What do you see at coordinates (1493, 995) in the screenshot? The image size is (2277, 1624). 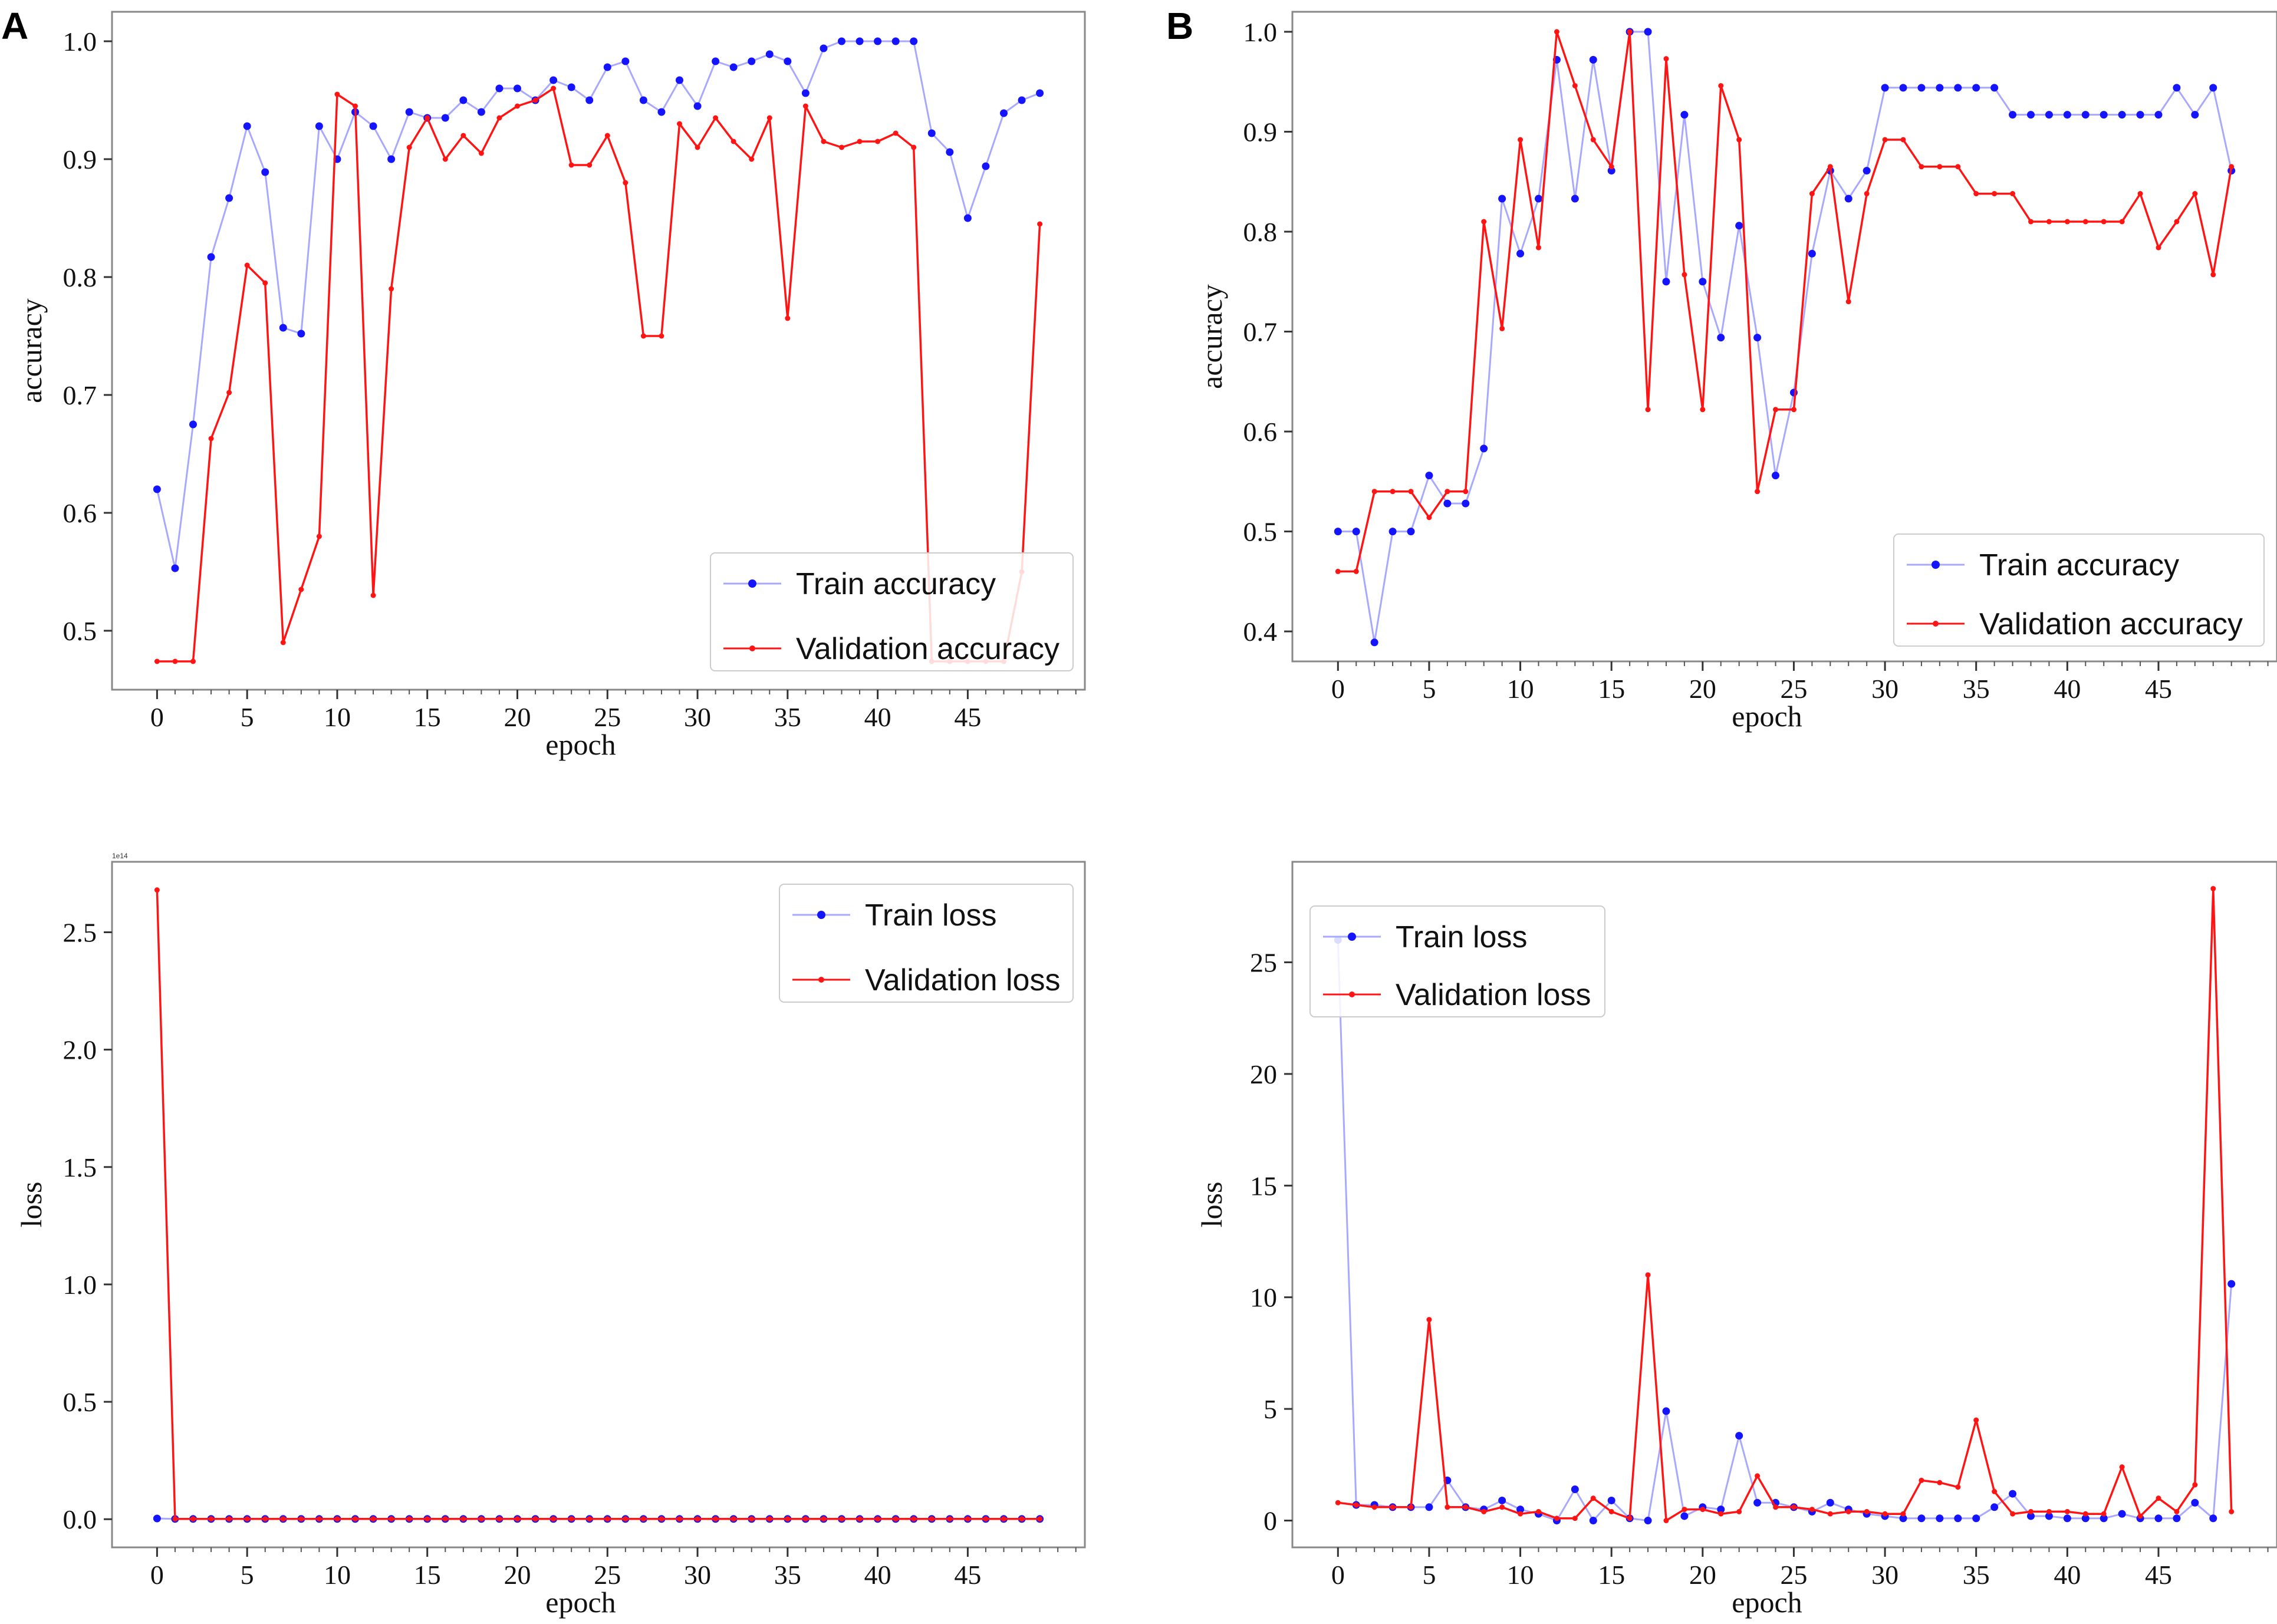 I see `legend-label: Validation loss` at bounding box center [1493, 995].